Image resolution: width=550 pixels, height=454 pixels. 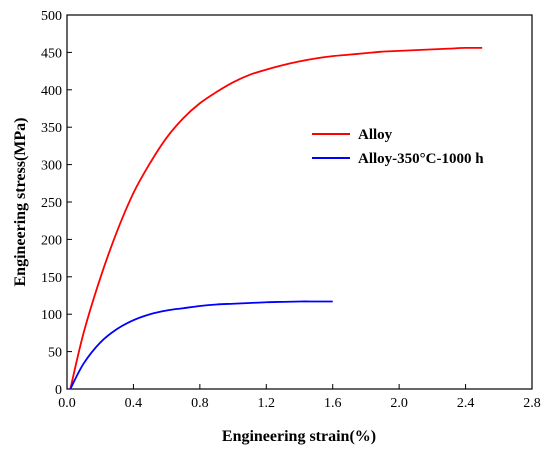 I want to click on y-axis-ticks: 0 50 100 150 200 250 300 350 400 450 500, so click(x=56, y=203).